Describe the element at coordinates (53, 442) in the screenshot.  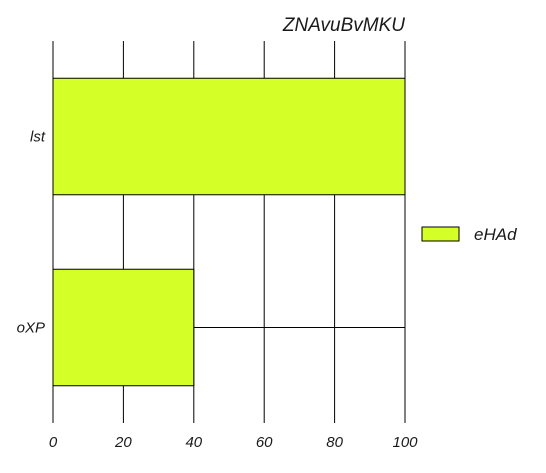
I see `x-tick-label: 0` at that location.